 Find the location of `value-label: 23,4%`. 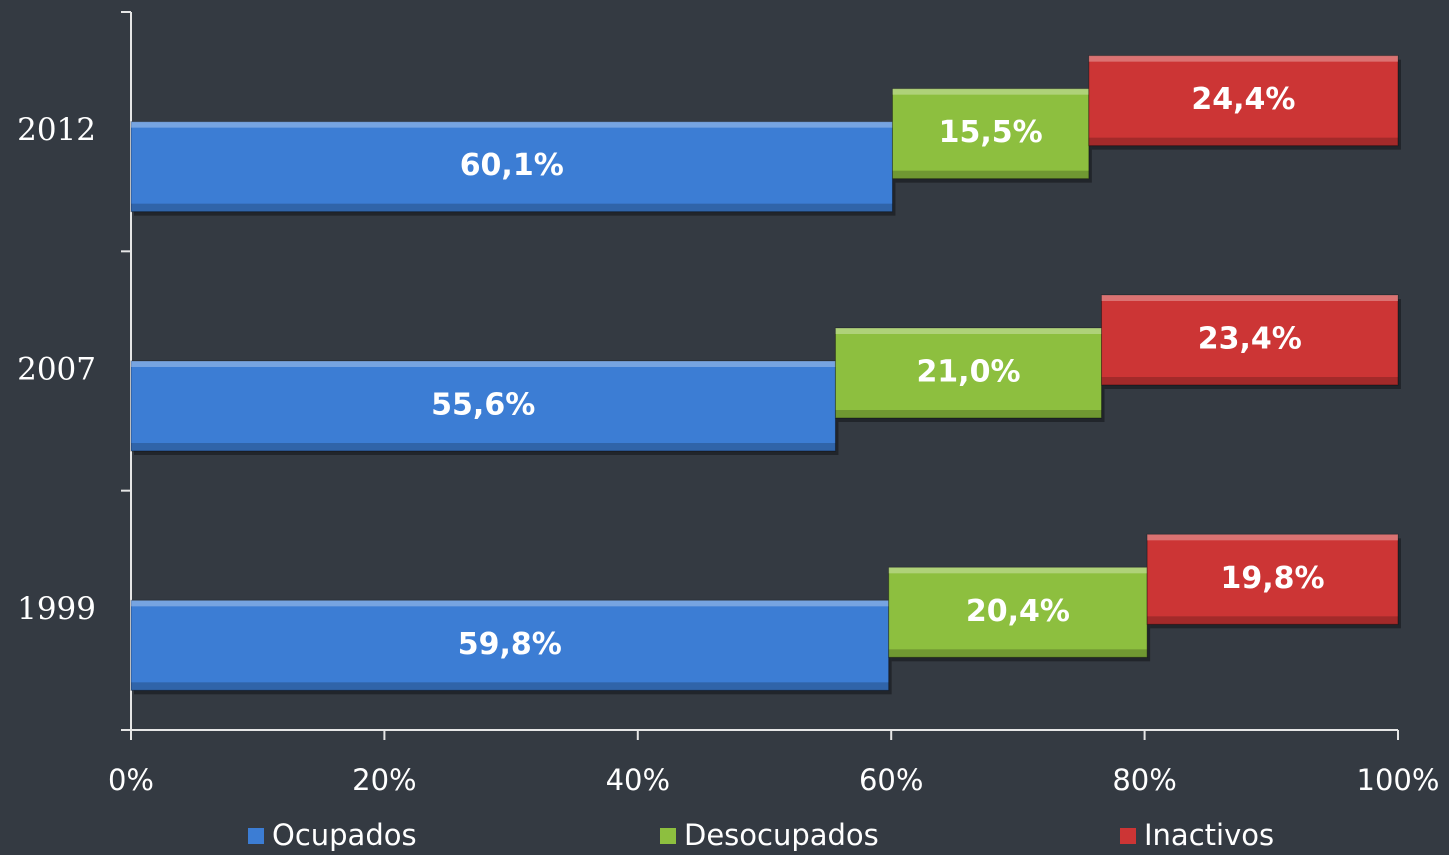

value-label: 23,4% is located at coordinates (1250, 339).